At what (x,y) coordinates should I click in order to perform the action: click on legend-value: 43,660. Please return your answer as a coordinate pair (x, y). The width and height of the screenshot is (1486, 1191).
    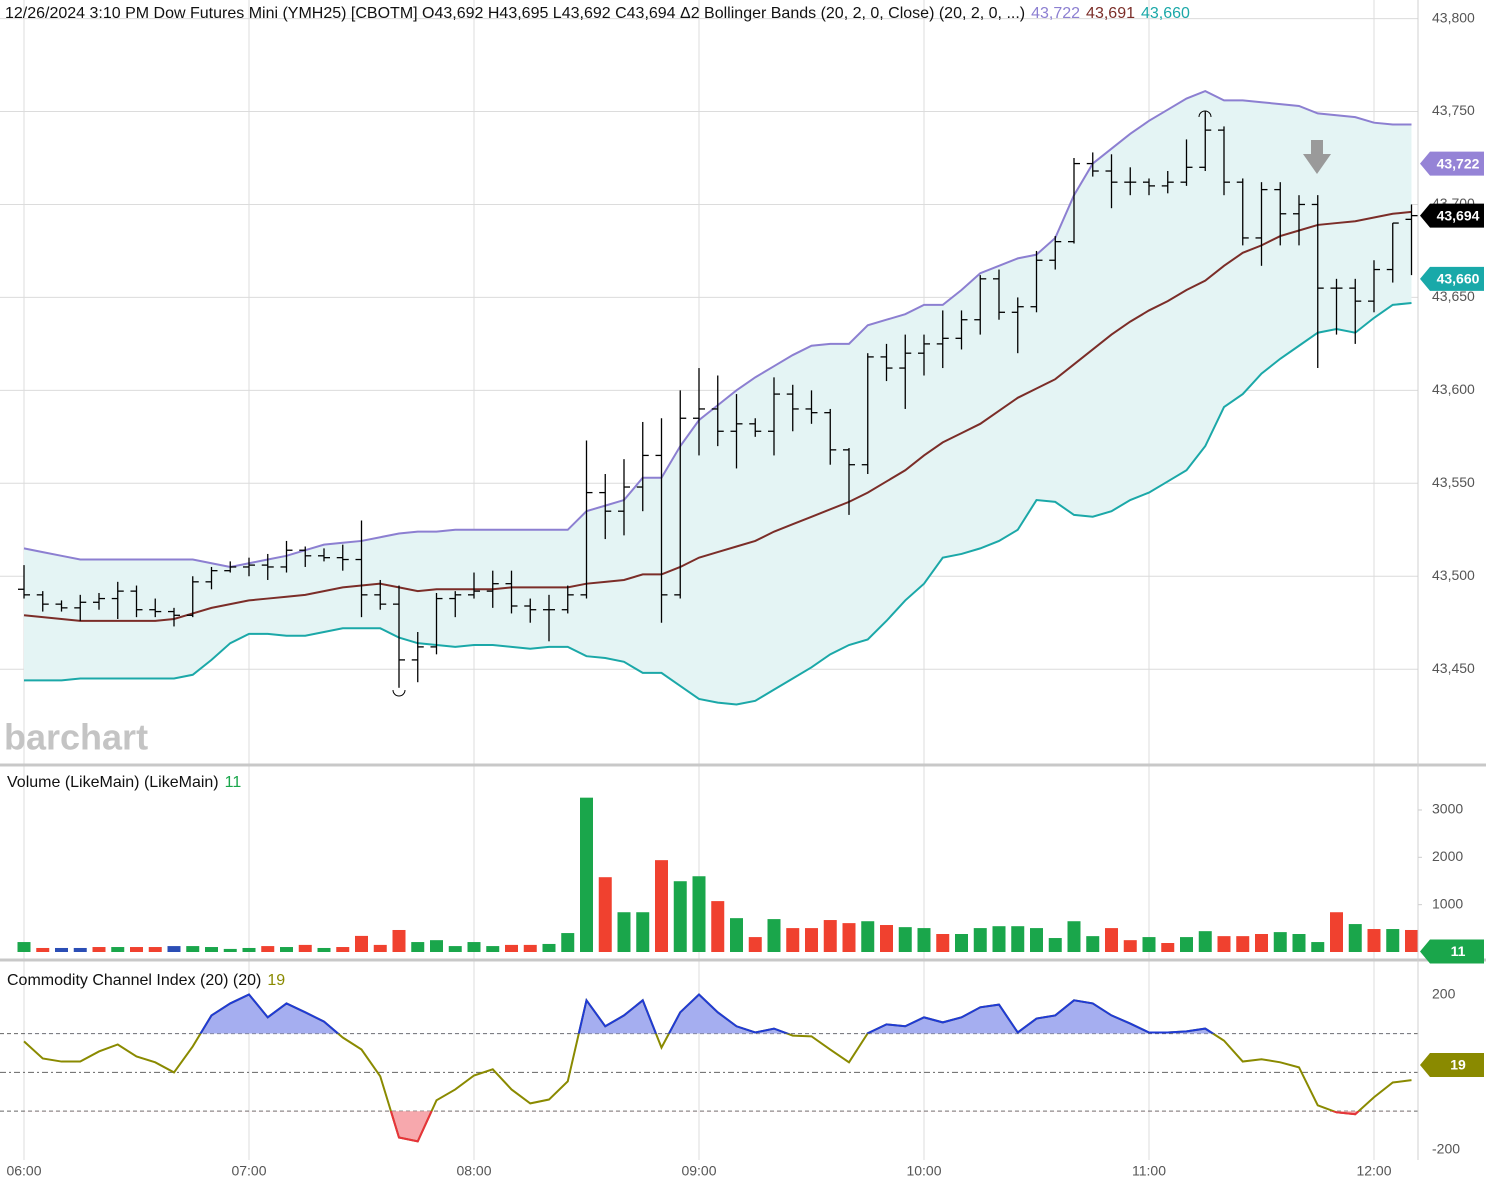
    Looking at the image, I should click on (1165, 13).